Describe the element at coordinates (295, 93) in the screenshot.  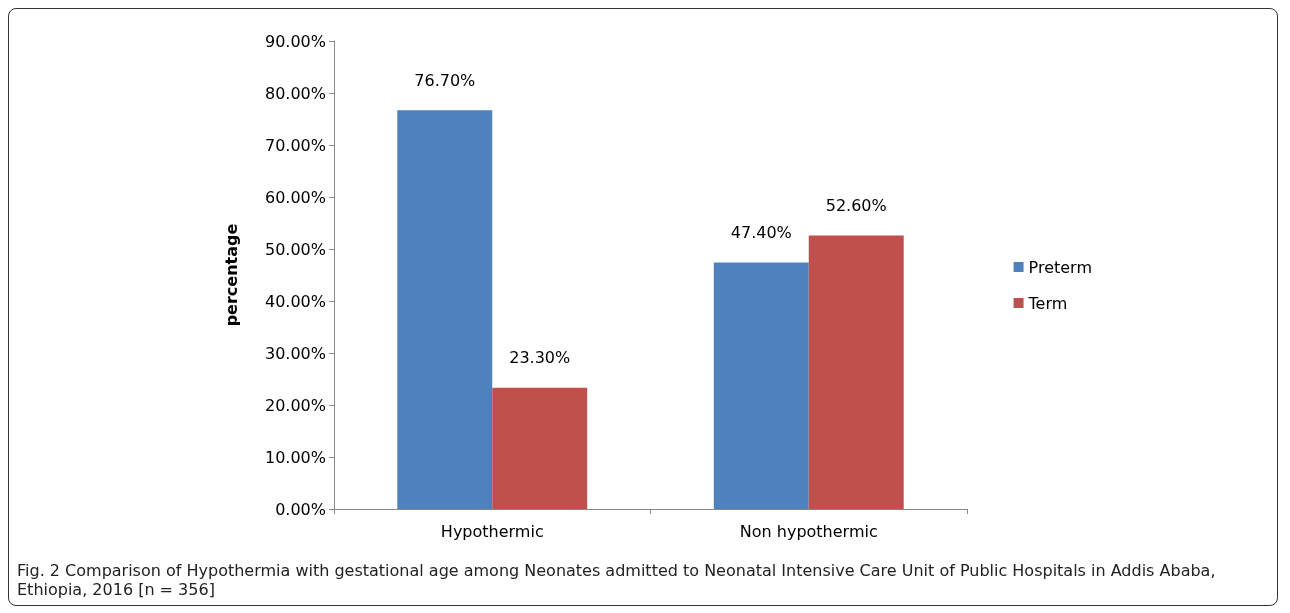
I see `y-tick-label: 80.00%` at that location.